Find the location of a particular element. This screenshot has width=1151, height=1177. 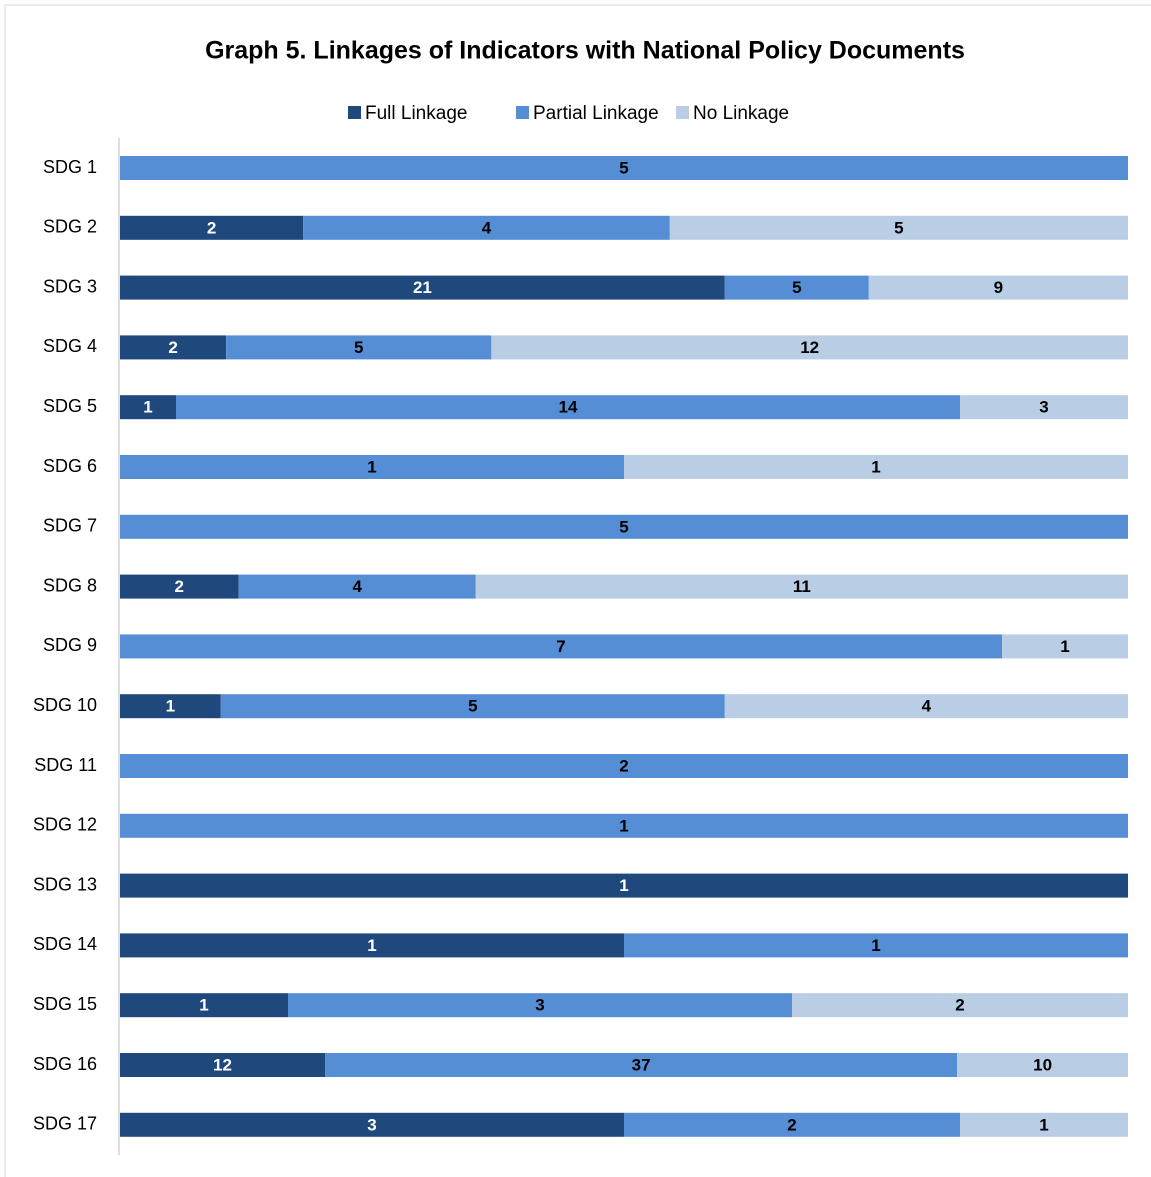

y-tick-label: SDG 5 is located at coordinates (70, 406).